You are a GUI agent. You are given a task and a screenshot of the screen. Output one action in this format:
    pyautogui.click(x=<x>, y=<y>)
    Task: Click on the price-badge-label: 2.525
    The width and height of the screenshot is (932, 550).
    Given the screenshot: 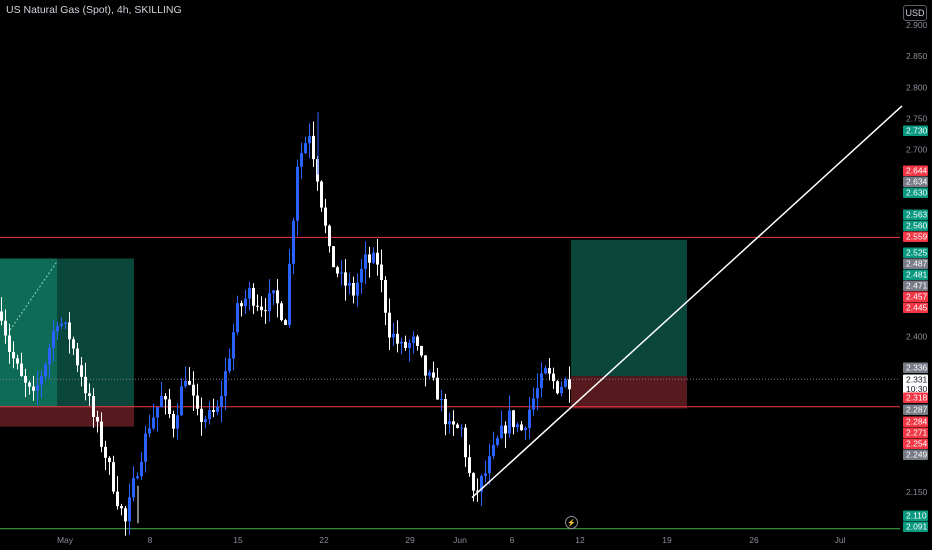 What is the action you would take?
    pyautogui.click(x=917, y=253)
    